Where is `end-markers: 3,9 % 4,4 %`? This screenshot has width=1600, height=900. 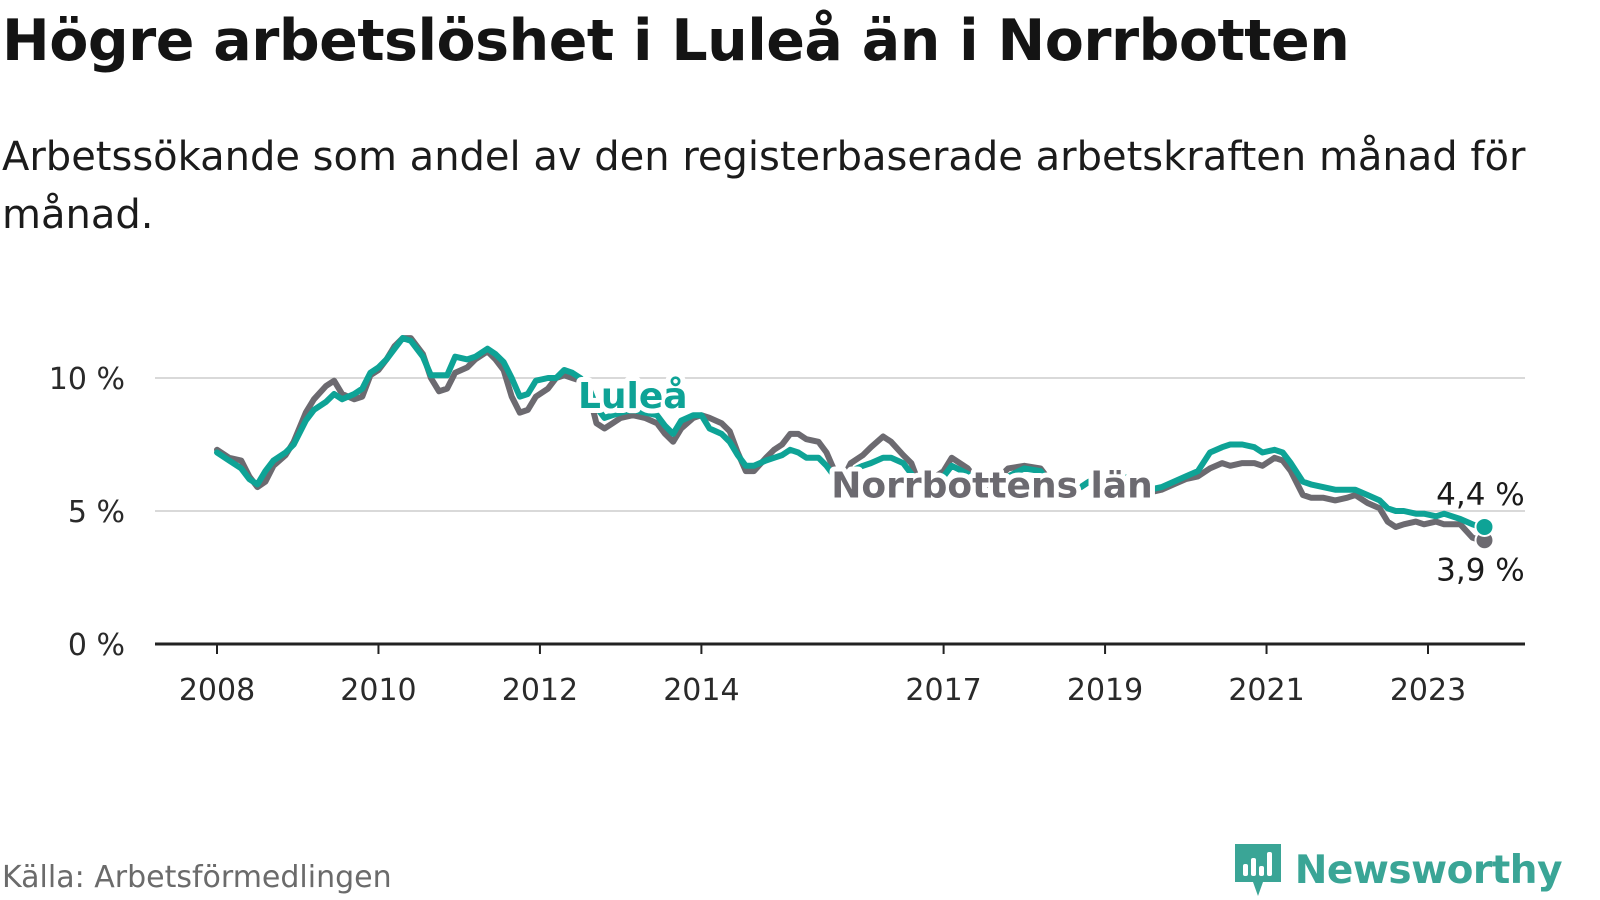 end-markers: 3,9 % 4,4 % is located at coordinates (1480, 532).